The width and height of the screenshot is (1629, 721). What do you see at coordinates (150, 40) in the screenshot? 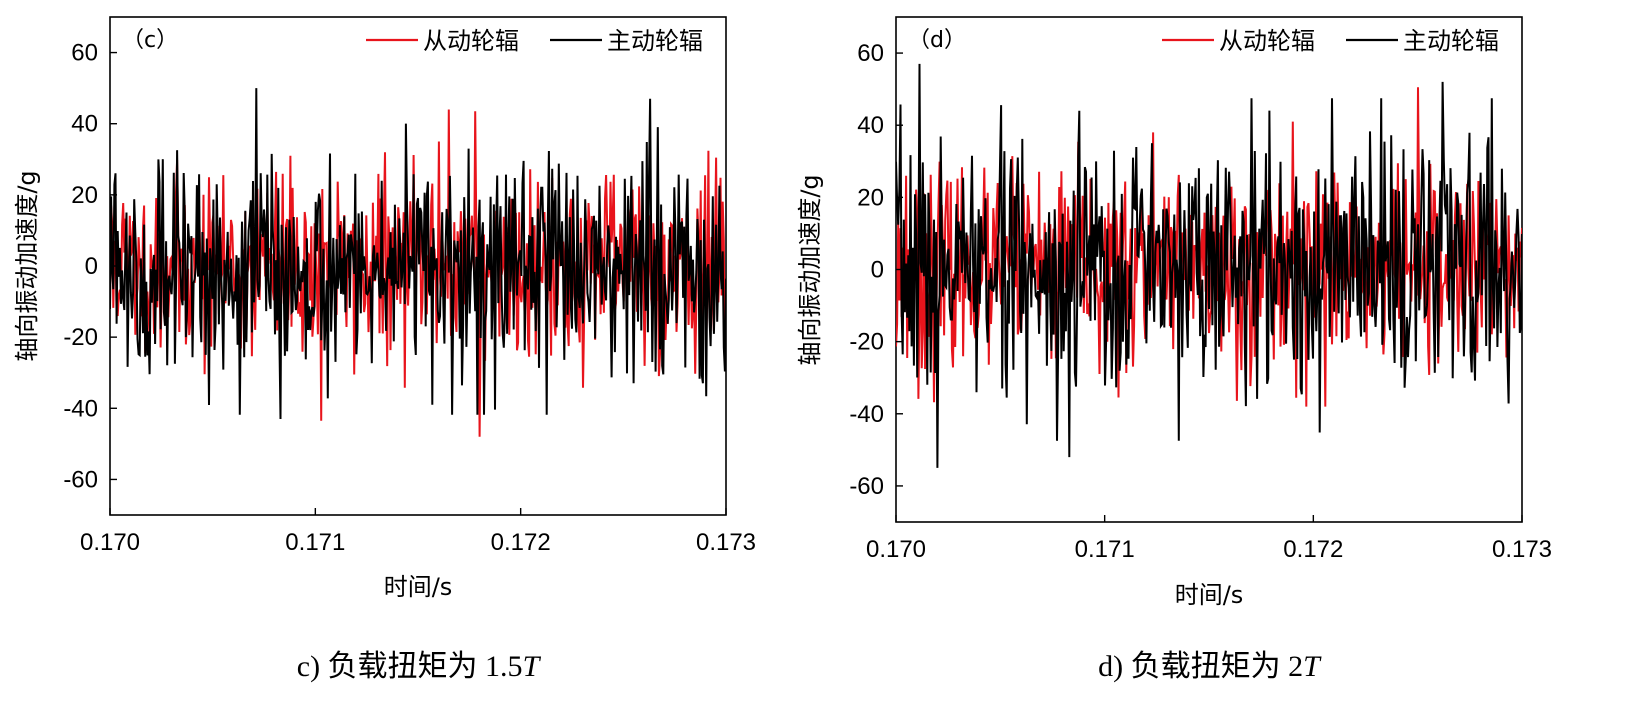
I see `panel-label: （c）` at bounding box center [150, 40].